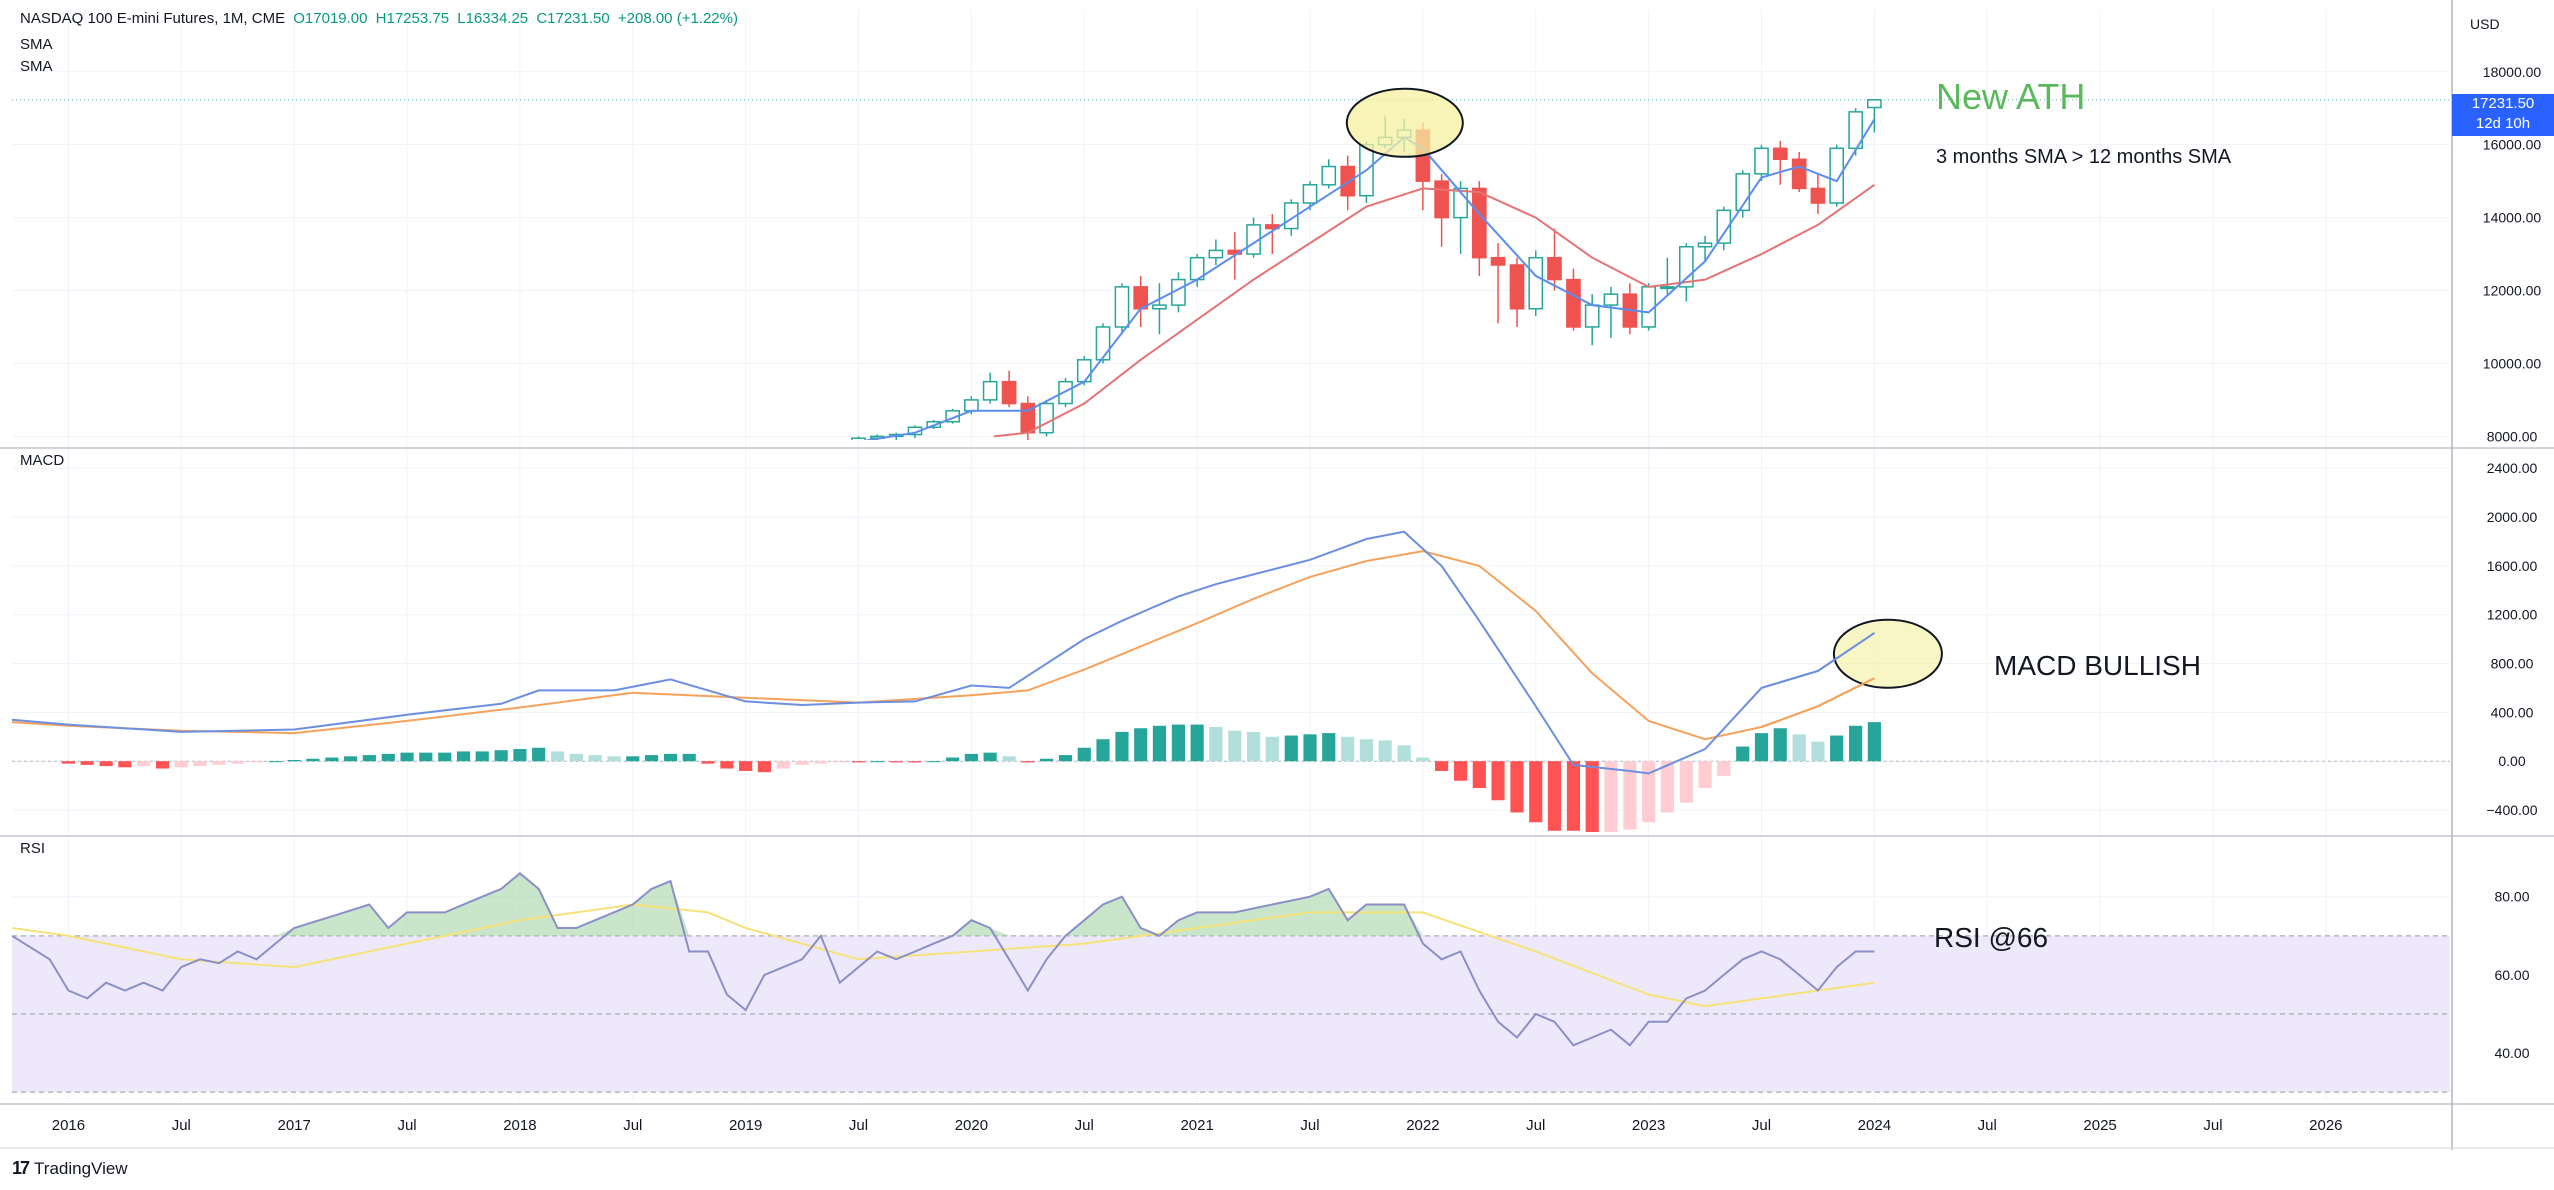 Image resolution: width=2554 pixels, height=1190 pixels. What do you see at coordinates (36, 66) in the screenshot?
I see `indicator-sma-2: SMA` at bounding box center [36, 66].